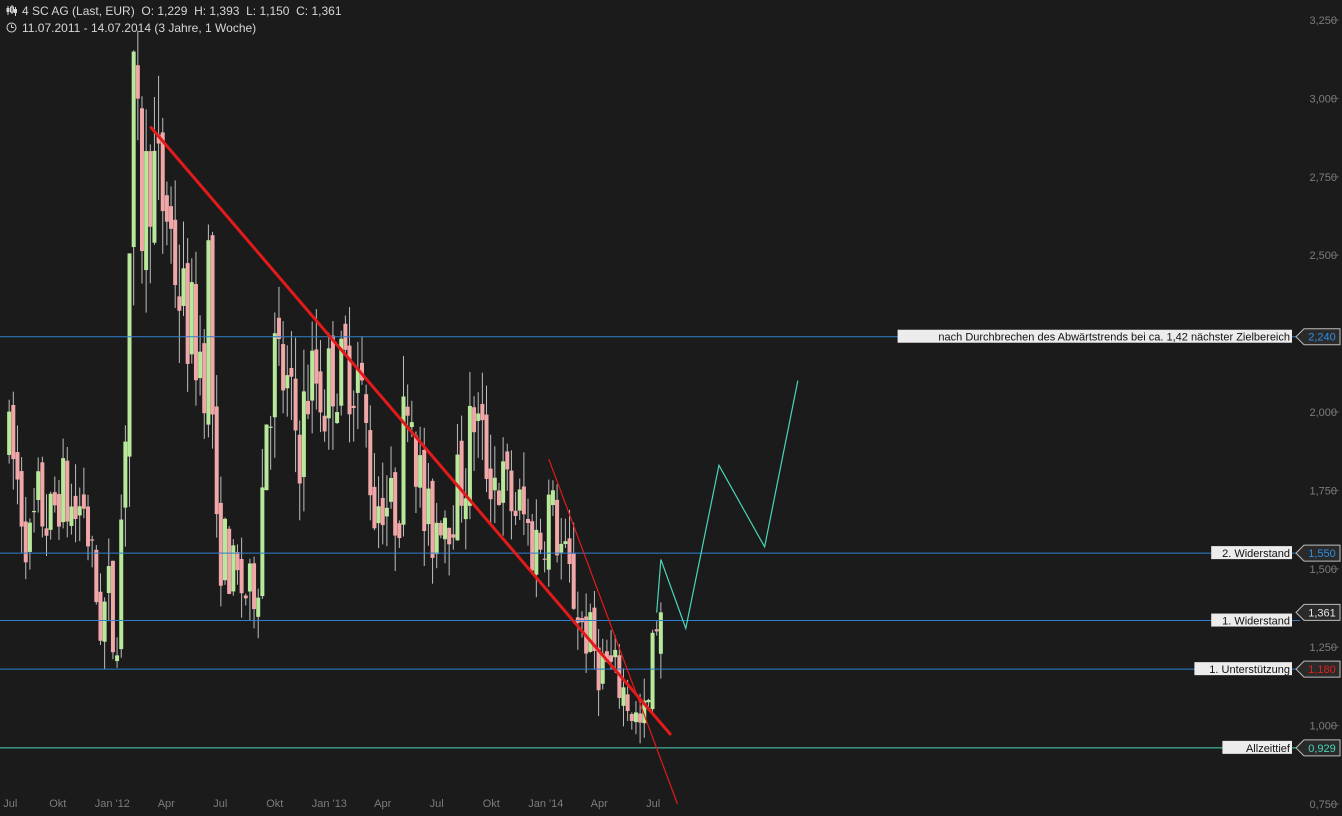 The height and width of the screenshot is (816, 1342). I want to click on x-tick-label: Jan '13, so click(329, 804).